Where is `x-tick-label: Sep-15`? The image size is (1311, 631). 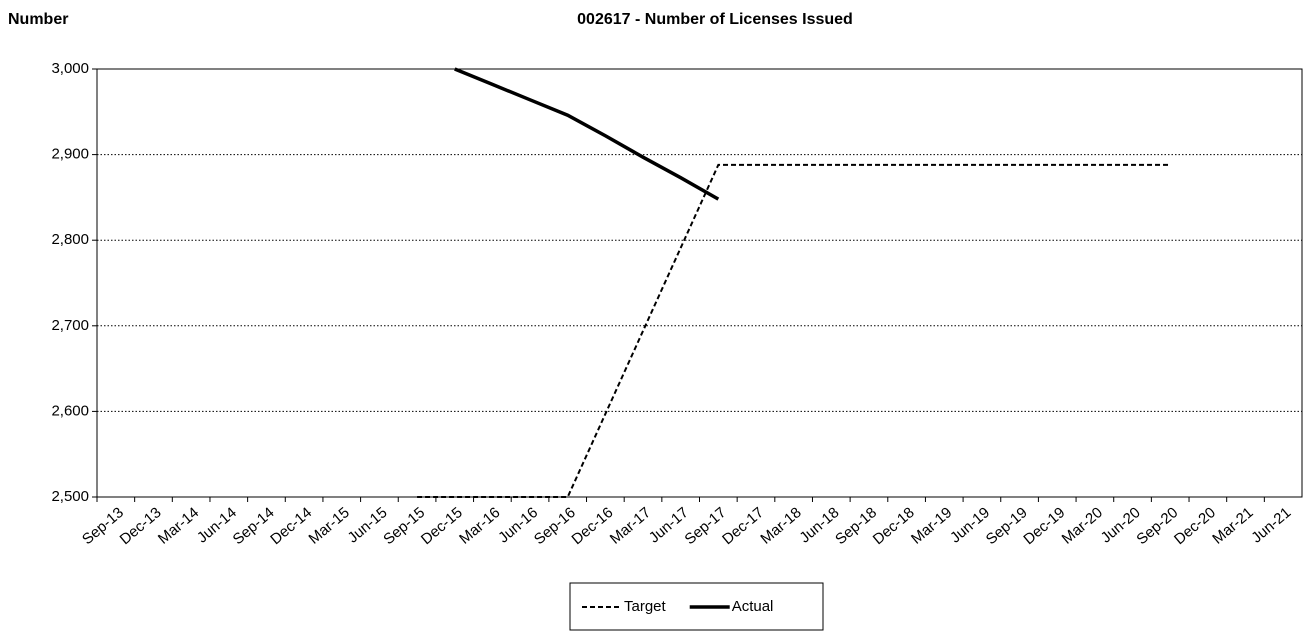
x-tick-label: Sep-15 is located at coordinates (404, 526).